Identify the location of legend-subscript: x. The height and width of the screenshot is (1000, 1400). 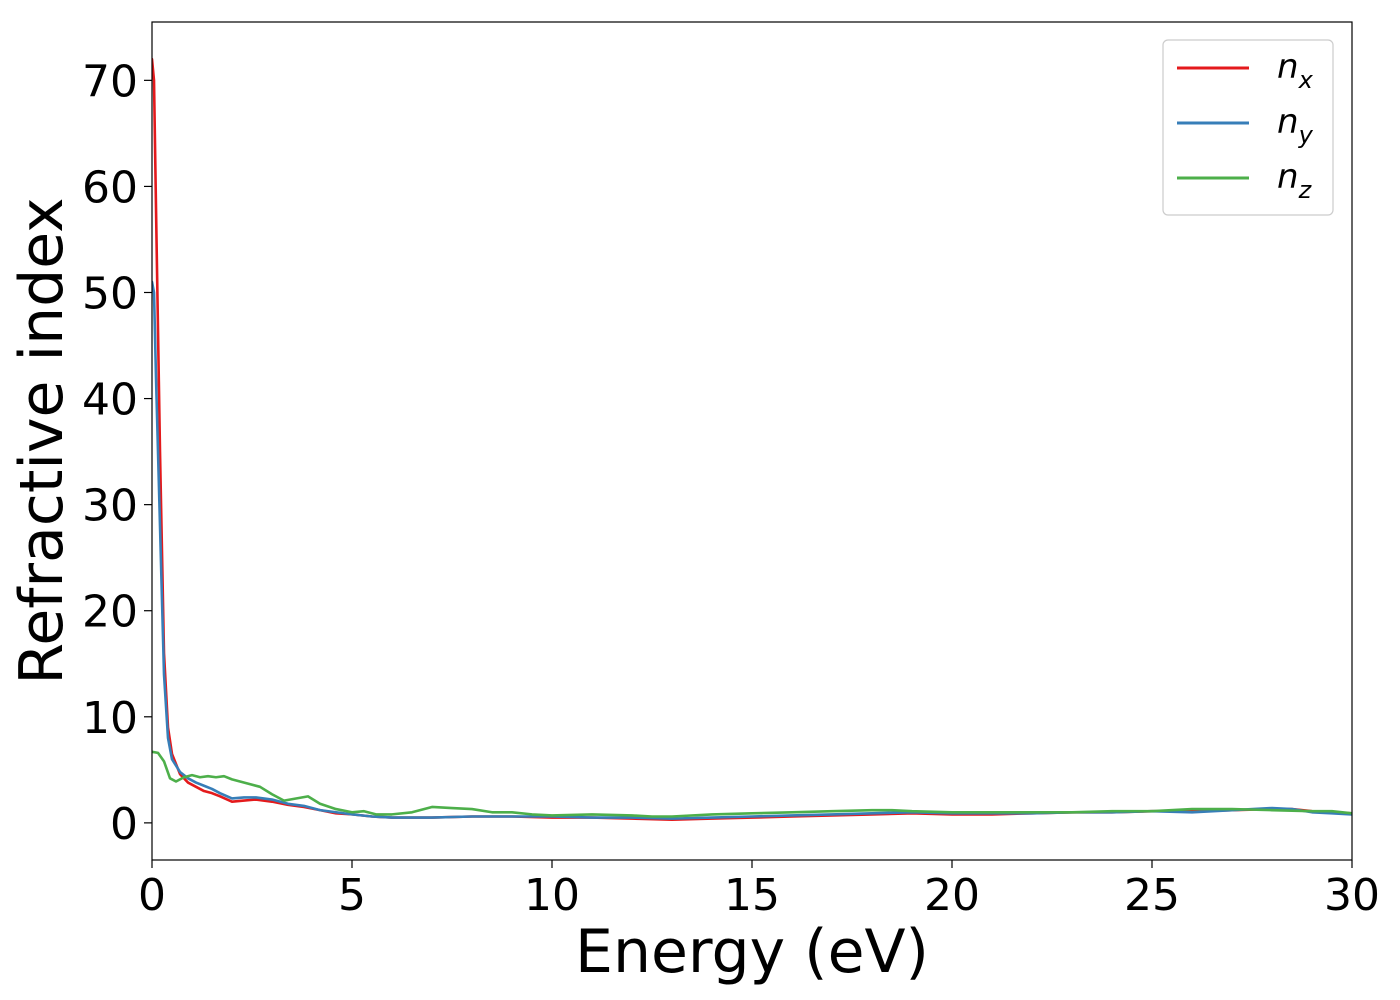
(1306, 80).